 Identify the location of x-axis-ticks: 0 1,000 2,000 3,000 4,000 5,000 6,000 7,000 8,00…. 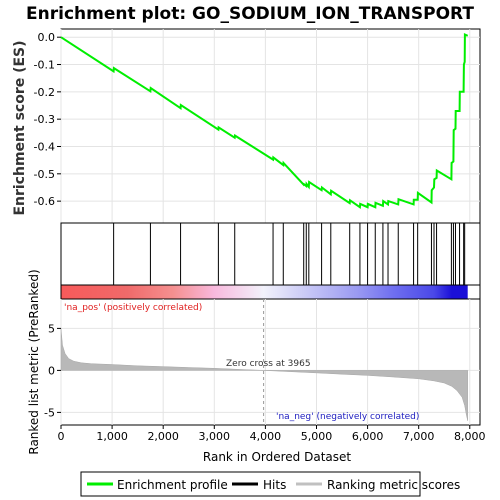
(272, 434).